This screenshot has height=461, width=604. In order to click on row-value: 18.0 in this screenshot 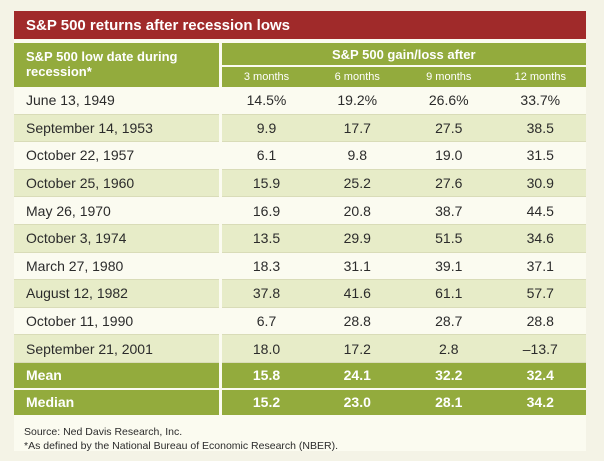, I will do `click(266, 348)`.